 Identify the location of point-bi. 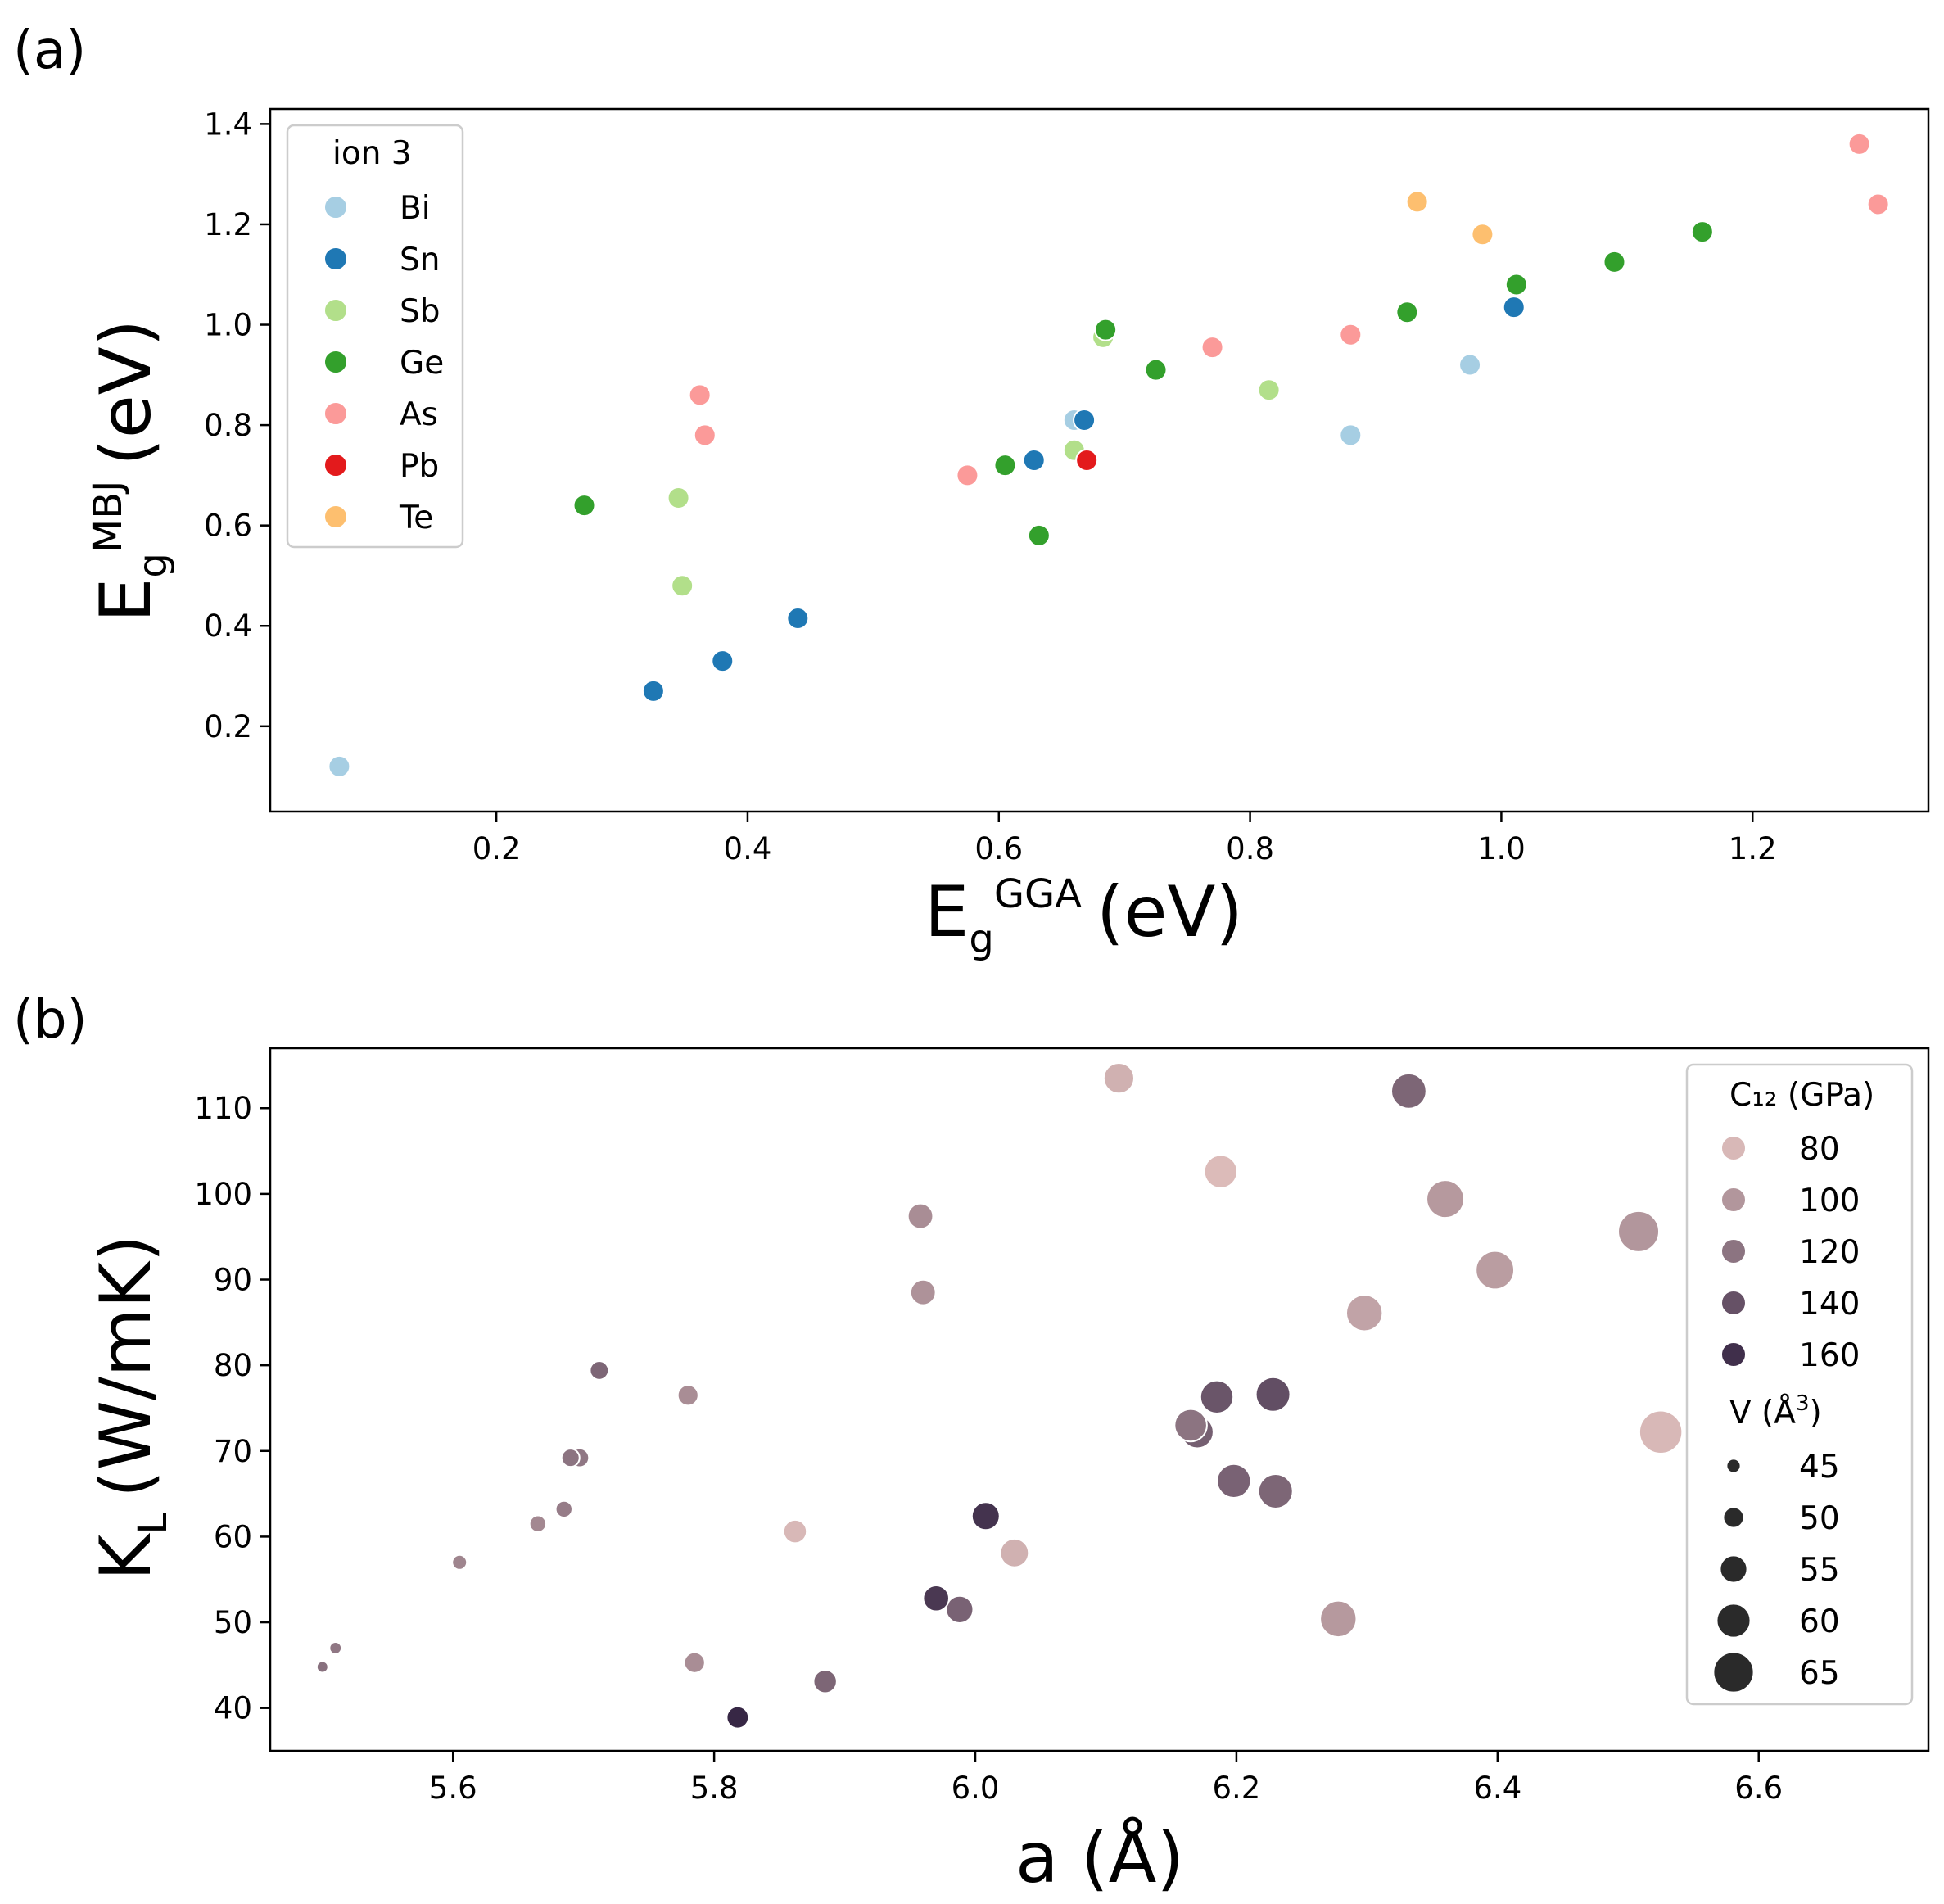
(339, 766).